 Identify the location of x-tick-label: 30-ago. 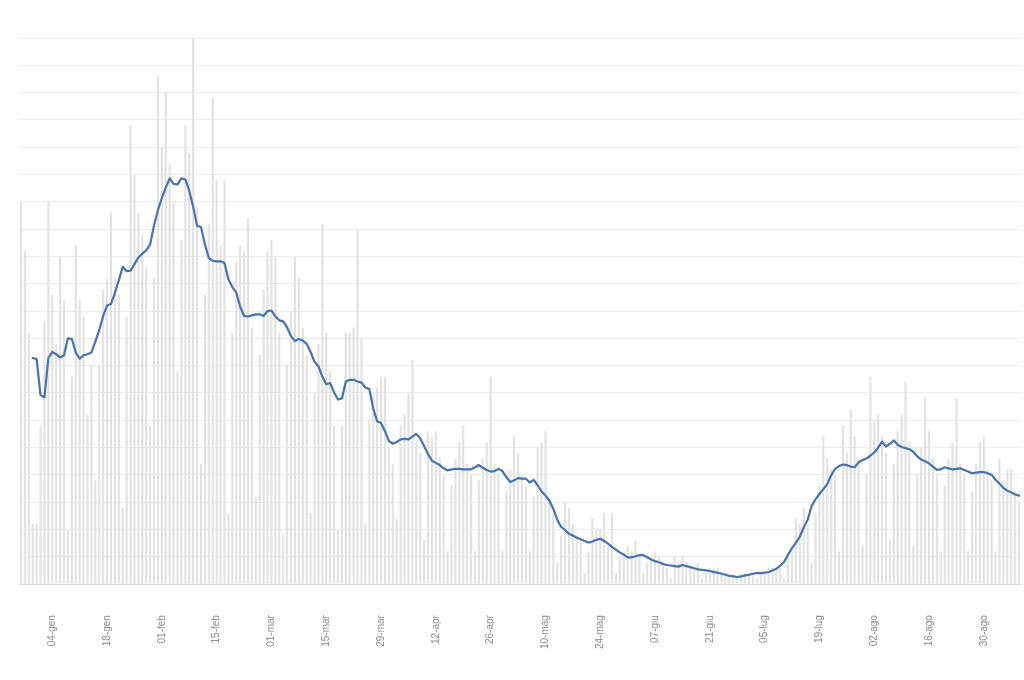
(983, 630).